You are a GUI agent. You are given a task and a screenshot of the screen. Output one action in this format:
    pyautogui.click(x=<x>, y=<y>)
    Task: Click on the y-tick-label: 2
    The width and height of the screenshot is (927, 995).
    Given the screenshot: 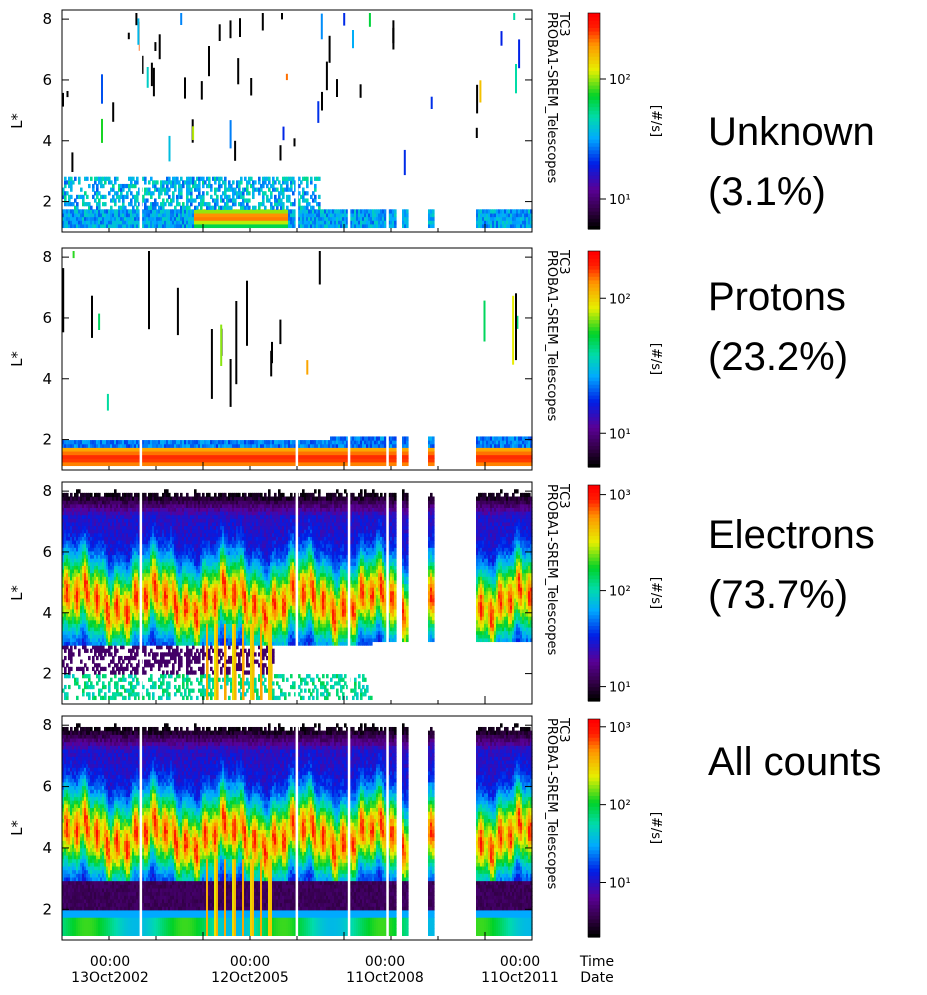 What is the action you would take?
    pyautogui.click(x=47, y=440)
    